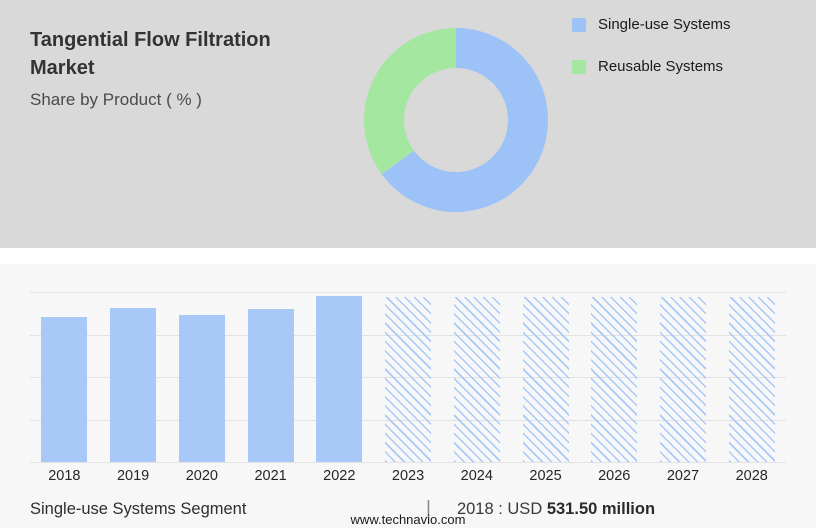  I want to click on bar-cell-2027, so click(683, 377).